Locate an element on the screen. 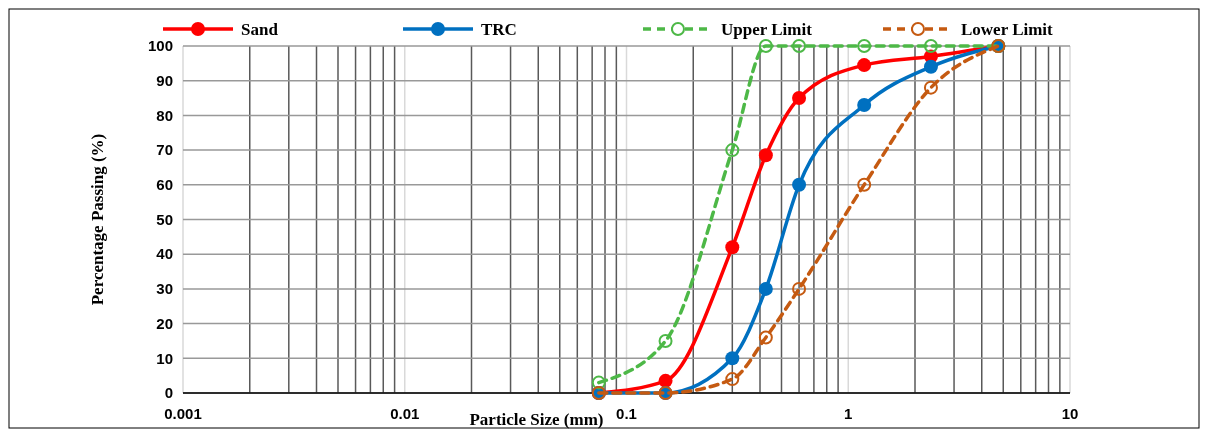 This screenshot has height=437, width=1208. y-tick-label: 70 is located at coordinates (164, 150).